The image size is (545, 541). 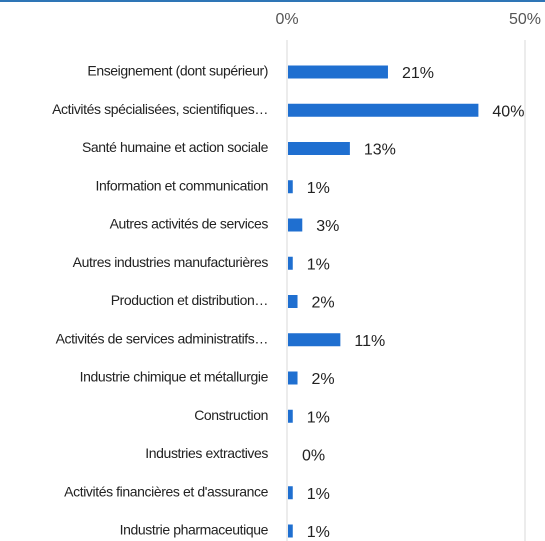 What do you see at coordinates (418, 73) in the screenshot?
I see `value-label: 21%` at bounding box center [418, 73].